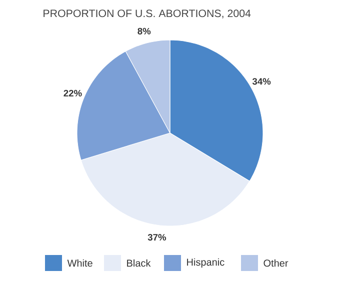 This screenshot has height=286, width=350. I want to click on data-label: 34%, so click(261, 81).